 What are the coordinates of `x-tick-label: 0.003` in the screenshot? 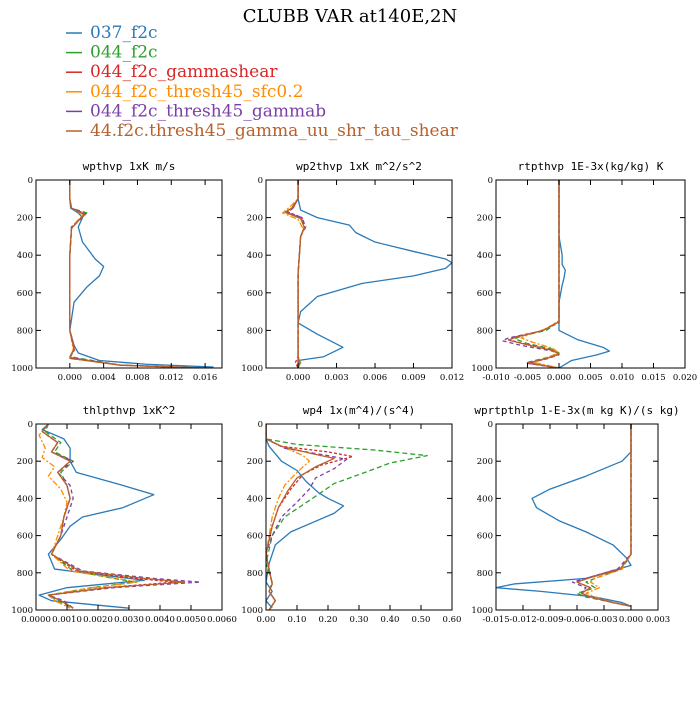 It's located at (658, 620).